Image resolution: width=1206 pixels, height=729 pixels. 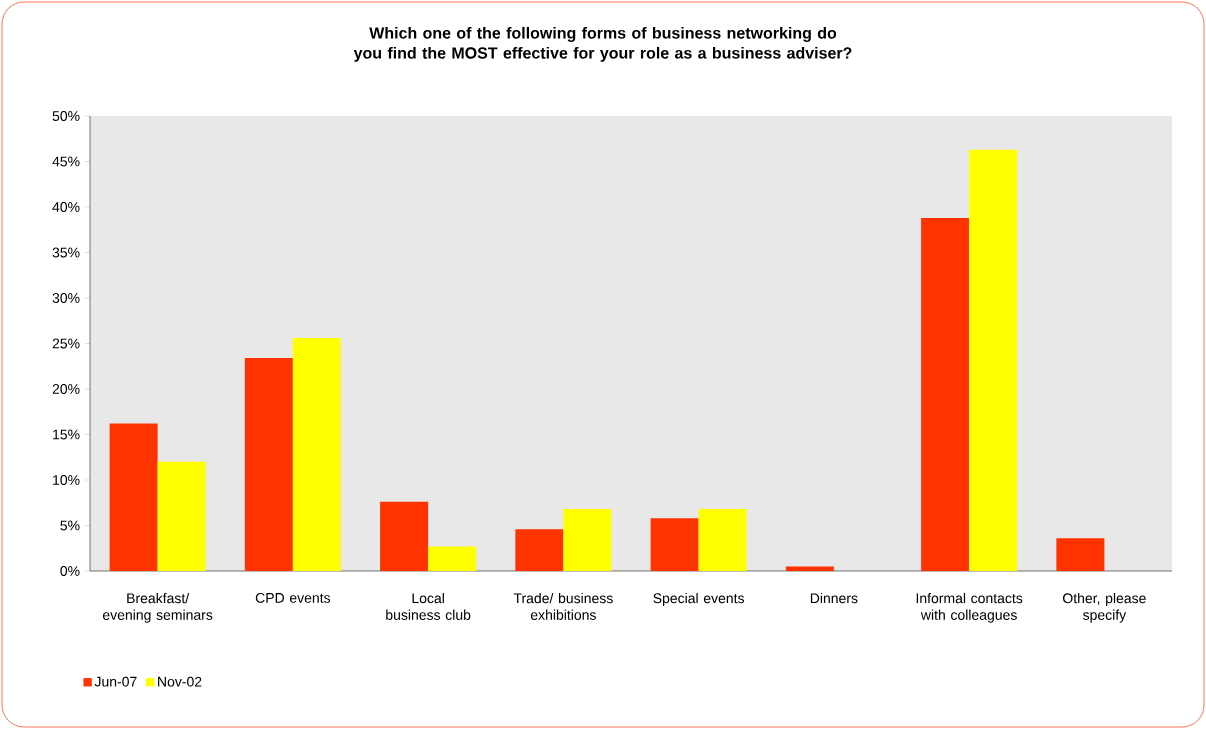 I want to click on x-tick-label: CPD events, so click(x=293, y=597).